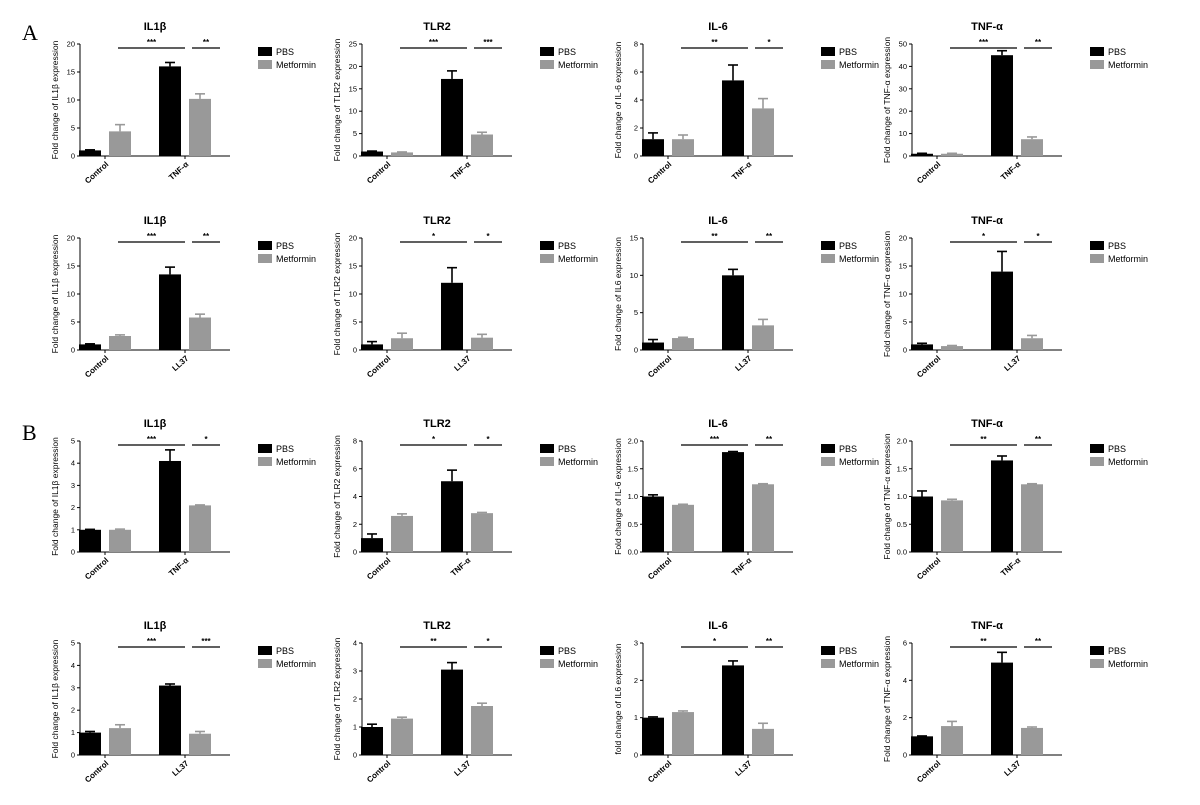 This screenshot has height=805, width=1200. I want to click on y-axis-label: fold change of IL6 expression, so click(618, 698).